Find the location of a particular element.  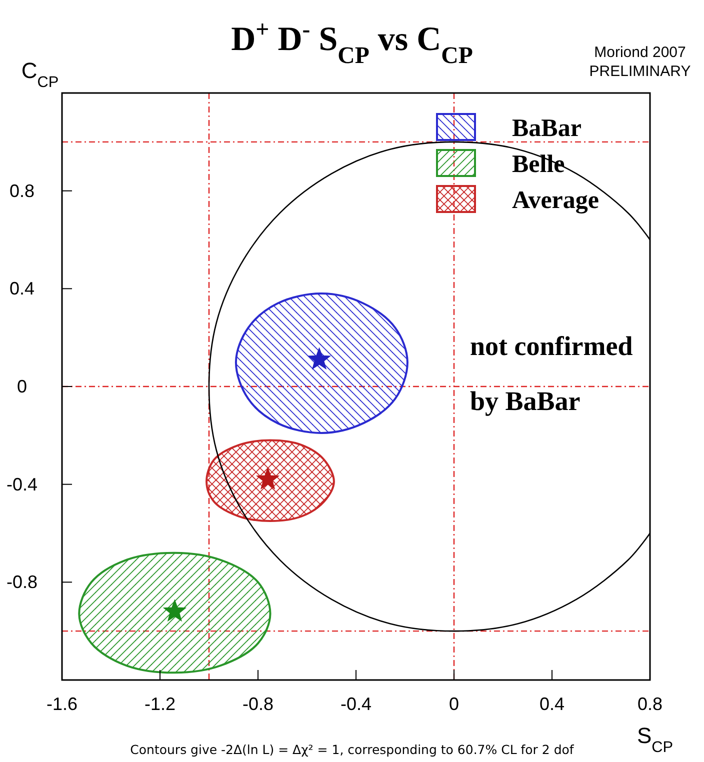

x-tick-label: -1.2 is located at coordinates (160, 704).